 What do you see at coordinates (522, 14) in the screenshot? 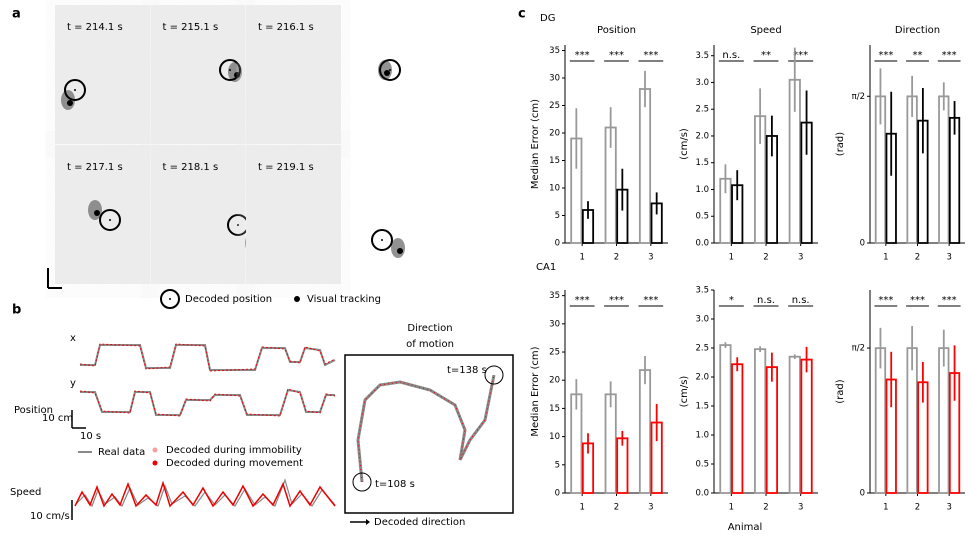
I see `panel-label: c` at bounding box center [522, 14].